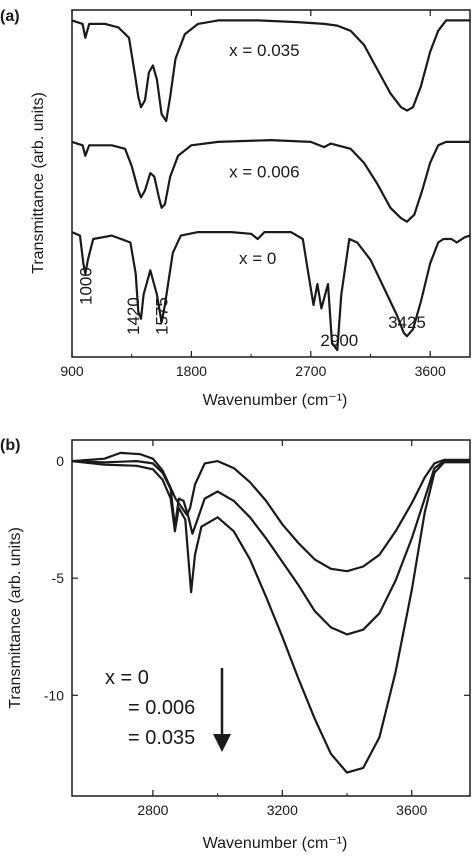 This screenshot has width=474, height=866. Describe the element at coordinates (264, 171) in the screenshot. I see `series-label: x = 0.006` at that location.